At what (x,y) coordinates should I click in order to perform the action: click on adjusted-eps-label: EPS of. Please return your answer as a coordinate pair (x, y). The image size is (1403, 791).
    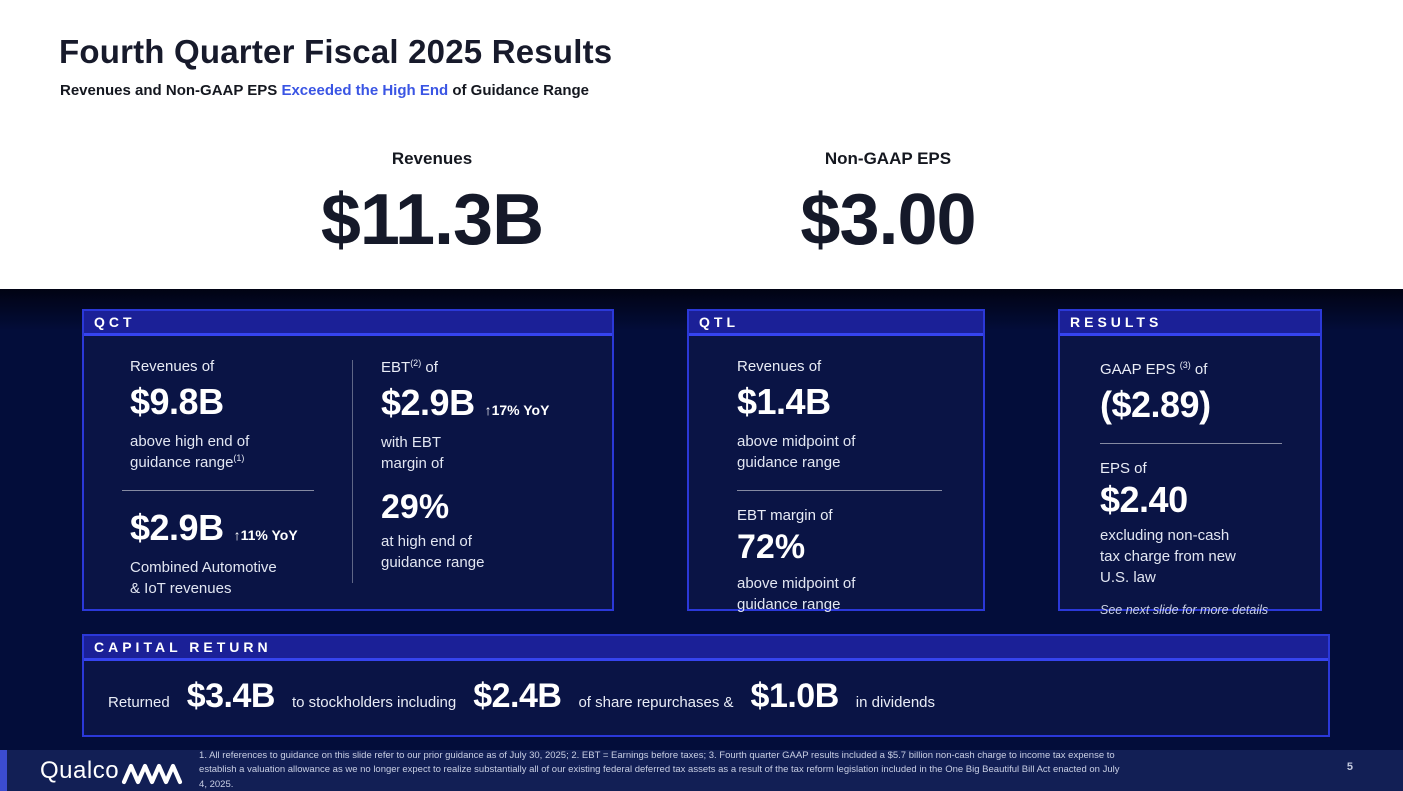
    Looking at the image, I should click on (1123, 468).